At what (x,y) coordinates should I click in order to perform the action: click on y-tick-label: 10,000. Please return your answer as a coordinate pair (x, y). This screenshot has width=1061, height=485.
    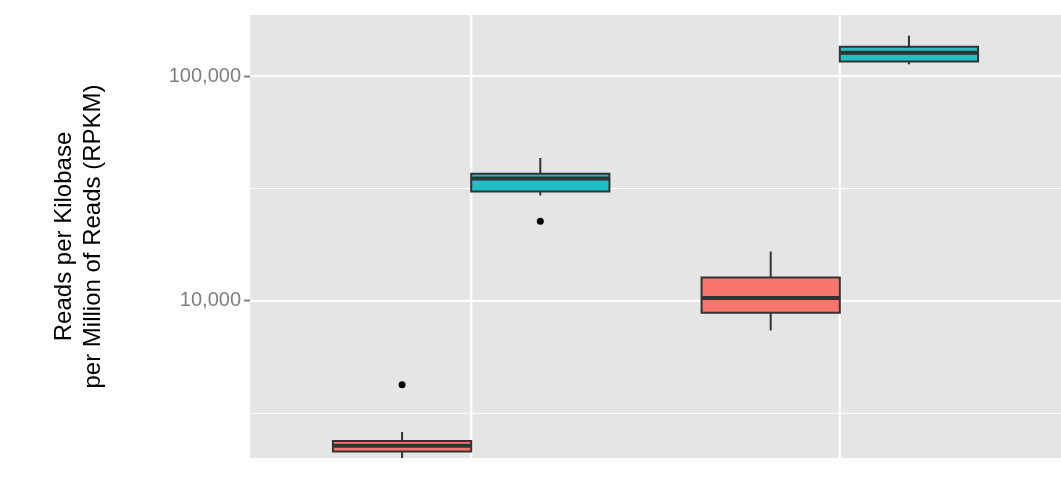
    Looking at the image, I should click on (210, 299).